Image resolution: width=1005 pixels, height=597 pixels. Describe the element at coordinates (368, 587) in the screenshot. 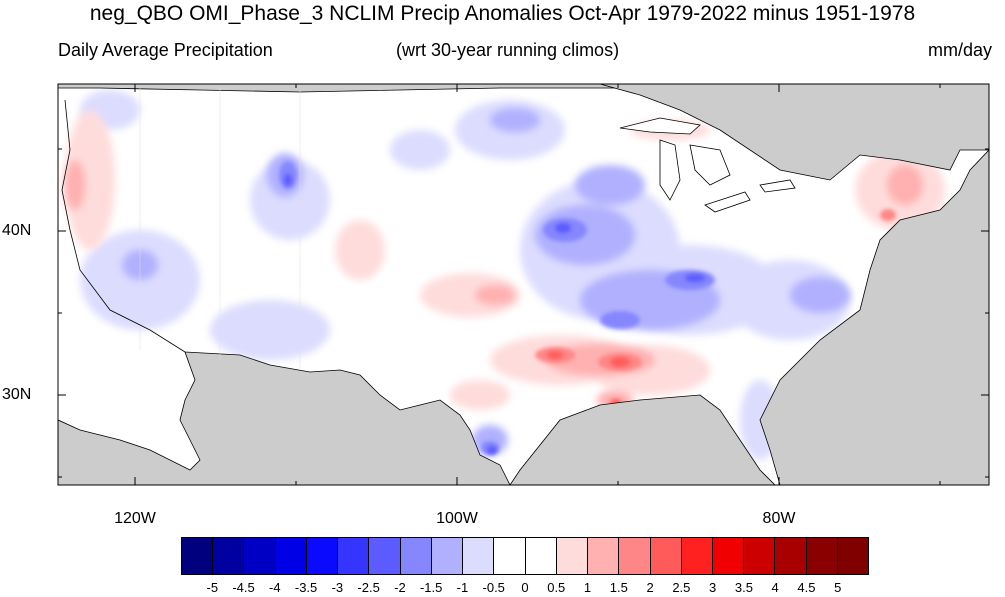

I see `colorbar-label: -2.5` at that location.